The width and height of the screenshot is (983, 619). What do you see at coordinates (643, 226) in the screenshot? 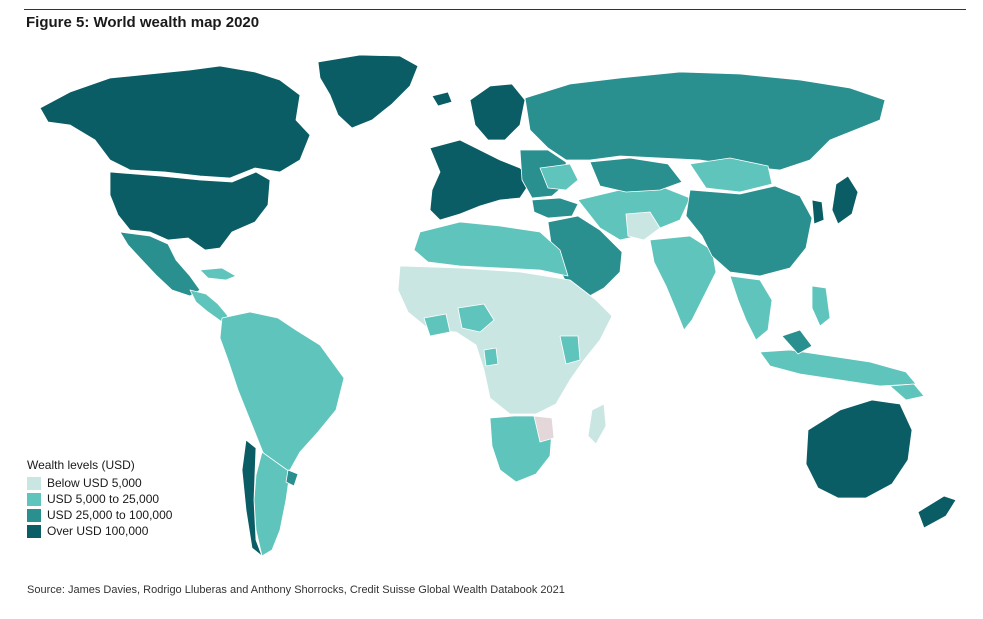
I see `region-afghanistan` at bounding box center [643, 226].